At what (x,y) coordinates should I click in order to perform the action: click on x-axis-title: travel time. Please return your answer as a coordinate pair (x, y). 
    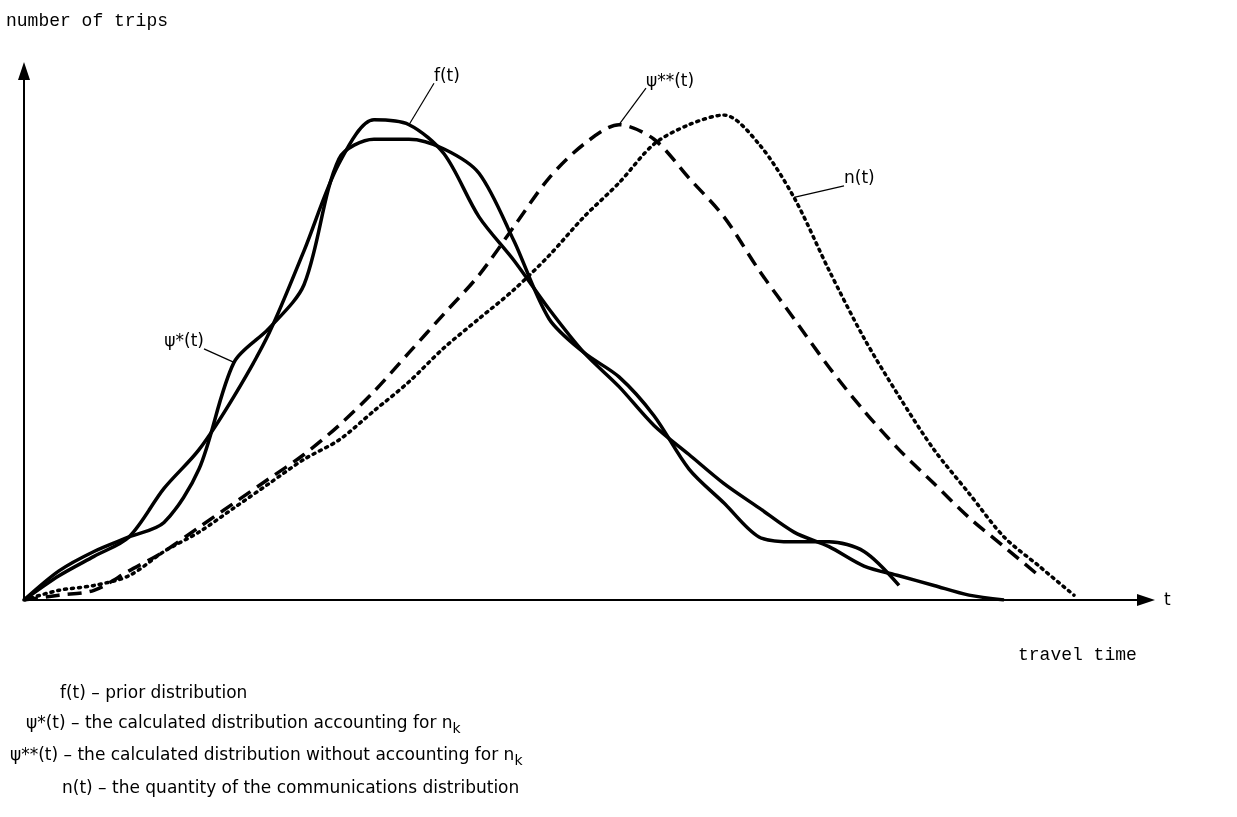
    Looking at the image, I should click on (1077, 655).